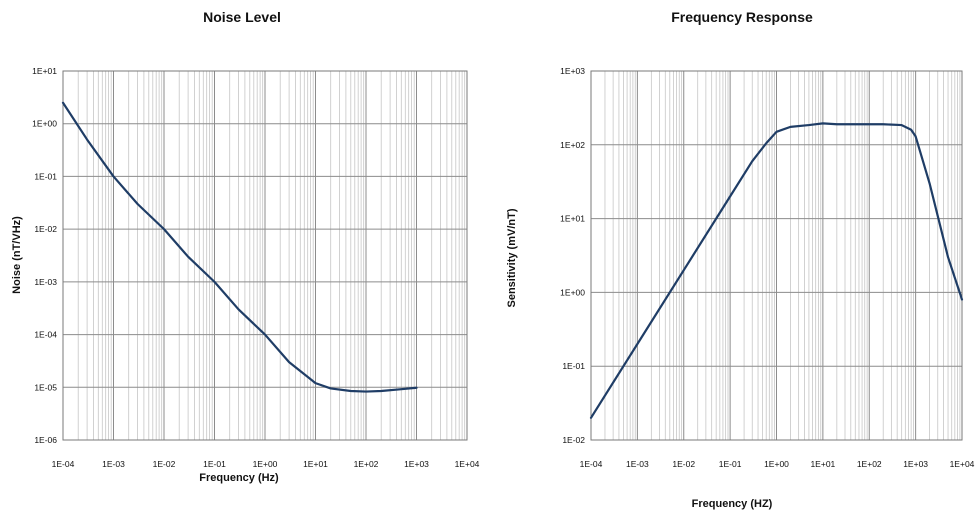  Describe the element at coordinates (572, 145) in the screenshot. I see `y-tick-label: 1E+02` at that location.